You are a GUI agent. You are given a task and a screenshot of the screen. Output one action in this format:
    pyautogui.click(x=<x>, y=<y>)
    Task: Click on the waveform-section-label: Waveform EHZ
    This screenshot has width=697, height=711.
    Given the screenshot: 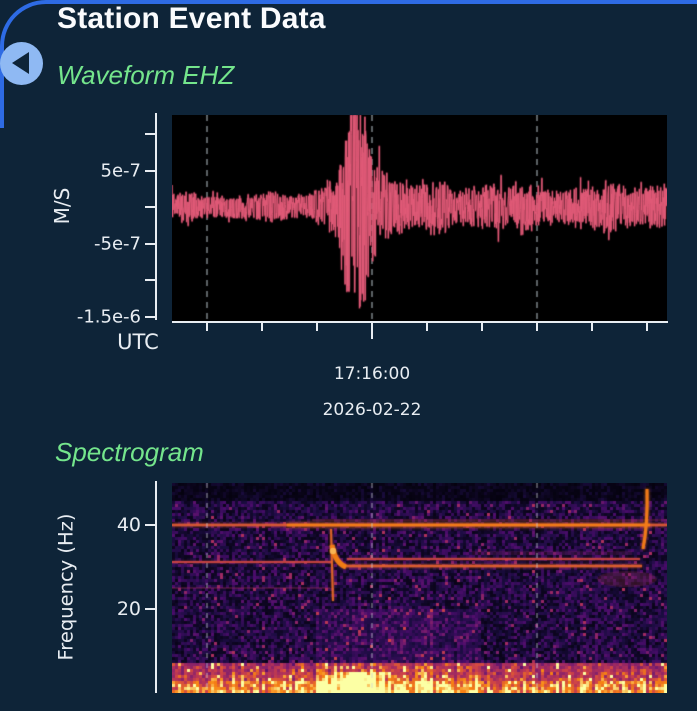 What is the action you would take?
    pyautogui.click(x=146, y=75)
    